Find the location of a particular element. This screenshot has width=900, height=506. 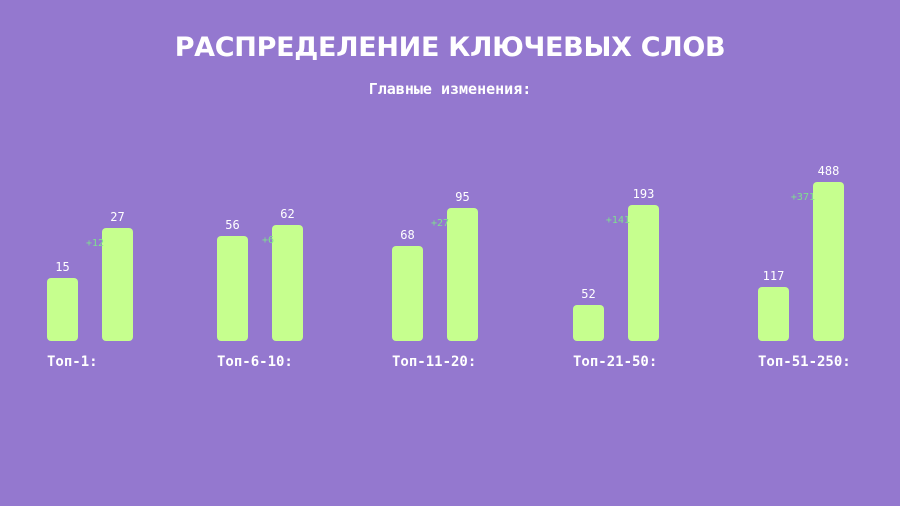

delta-label: +6 is located at coordinates (268, 240).